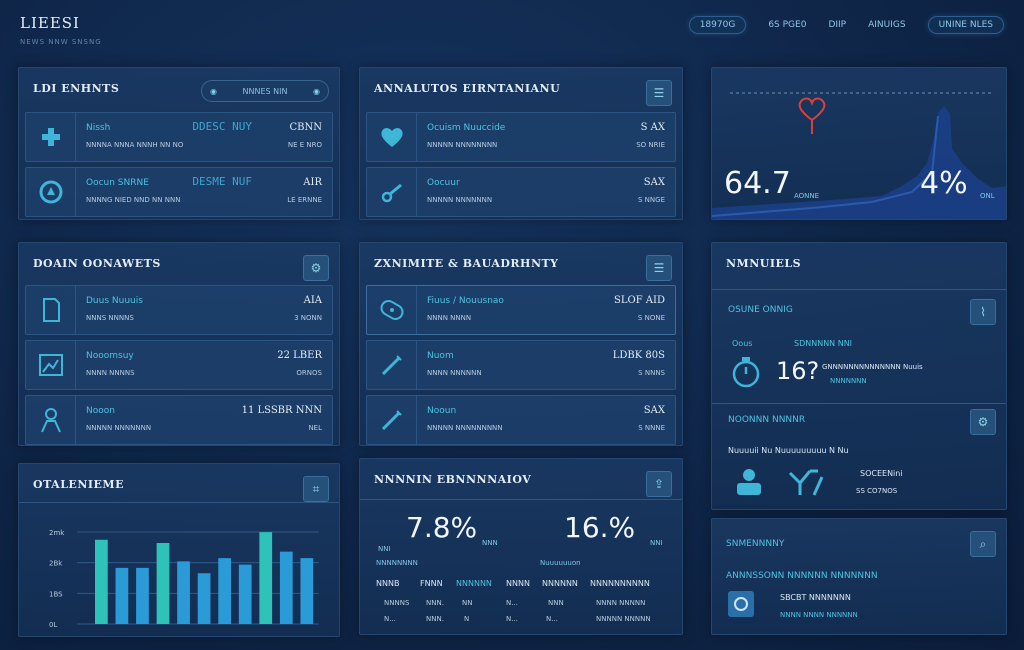  What do you see at coordinates (859, 143) in the screenshot?
I see `panel-vitals: 64.7 AONNE 4% ONL` at bounding box center [859, 143].